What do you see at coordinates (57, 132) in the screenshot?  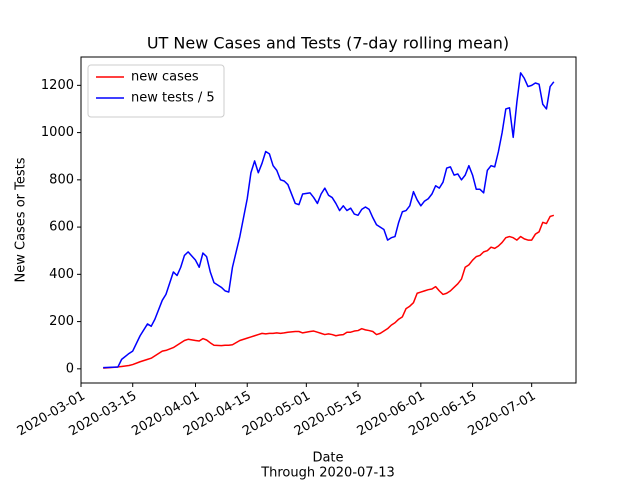 I see `y-tick-label: 1000` at bounding box center [57, 132].